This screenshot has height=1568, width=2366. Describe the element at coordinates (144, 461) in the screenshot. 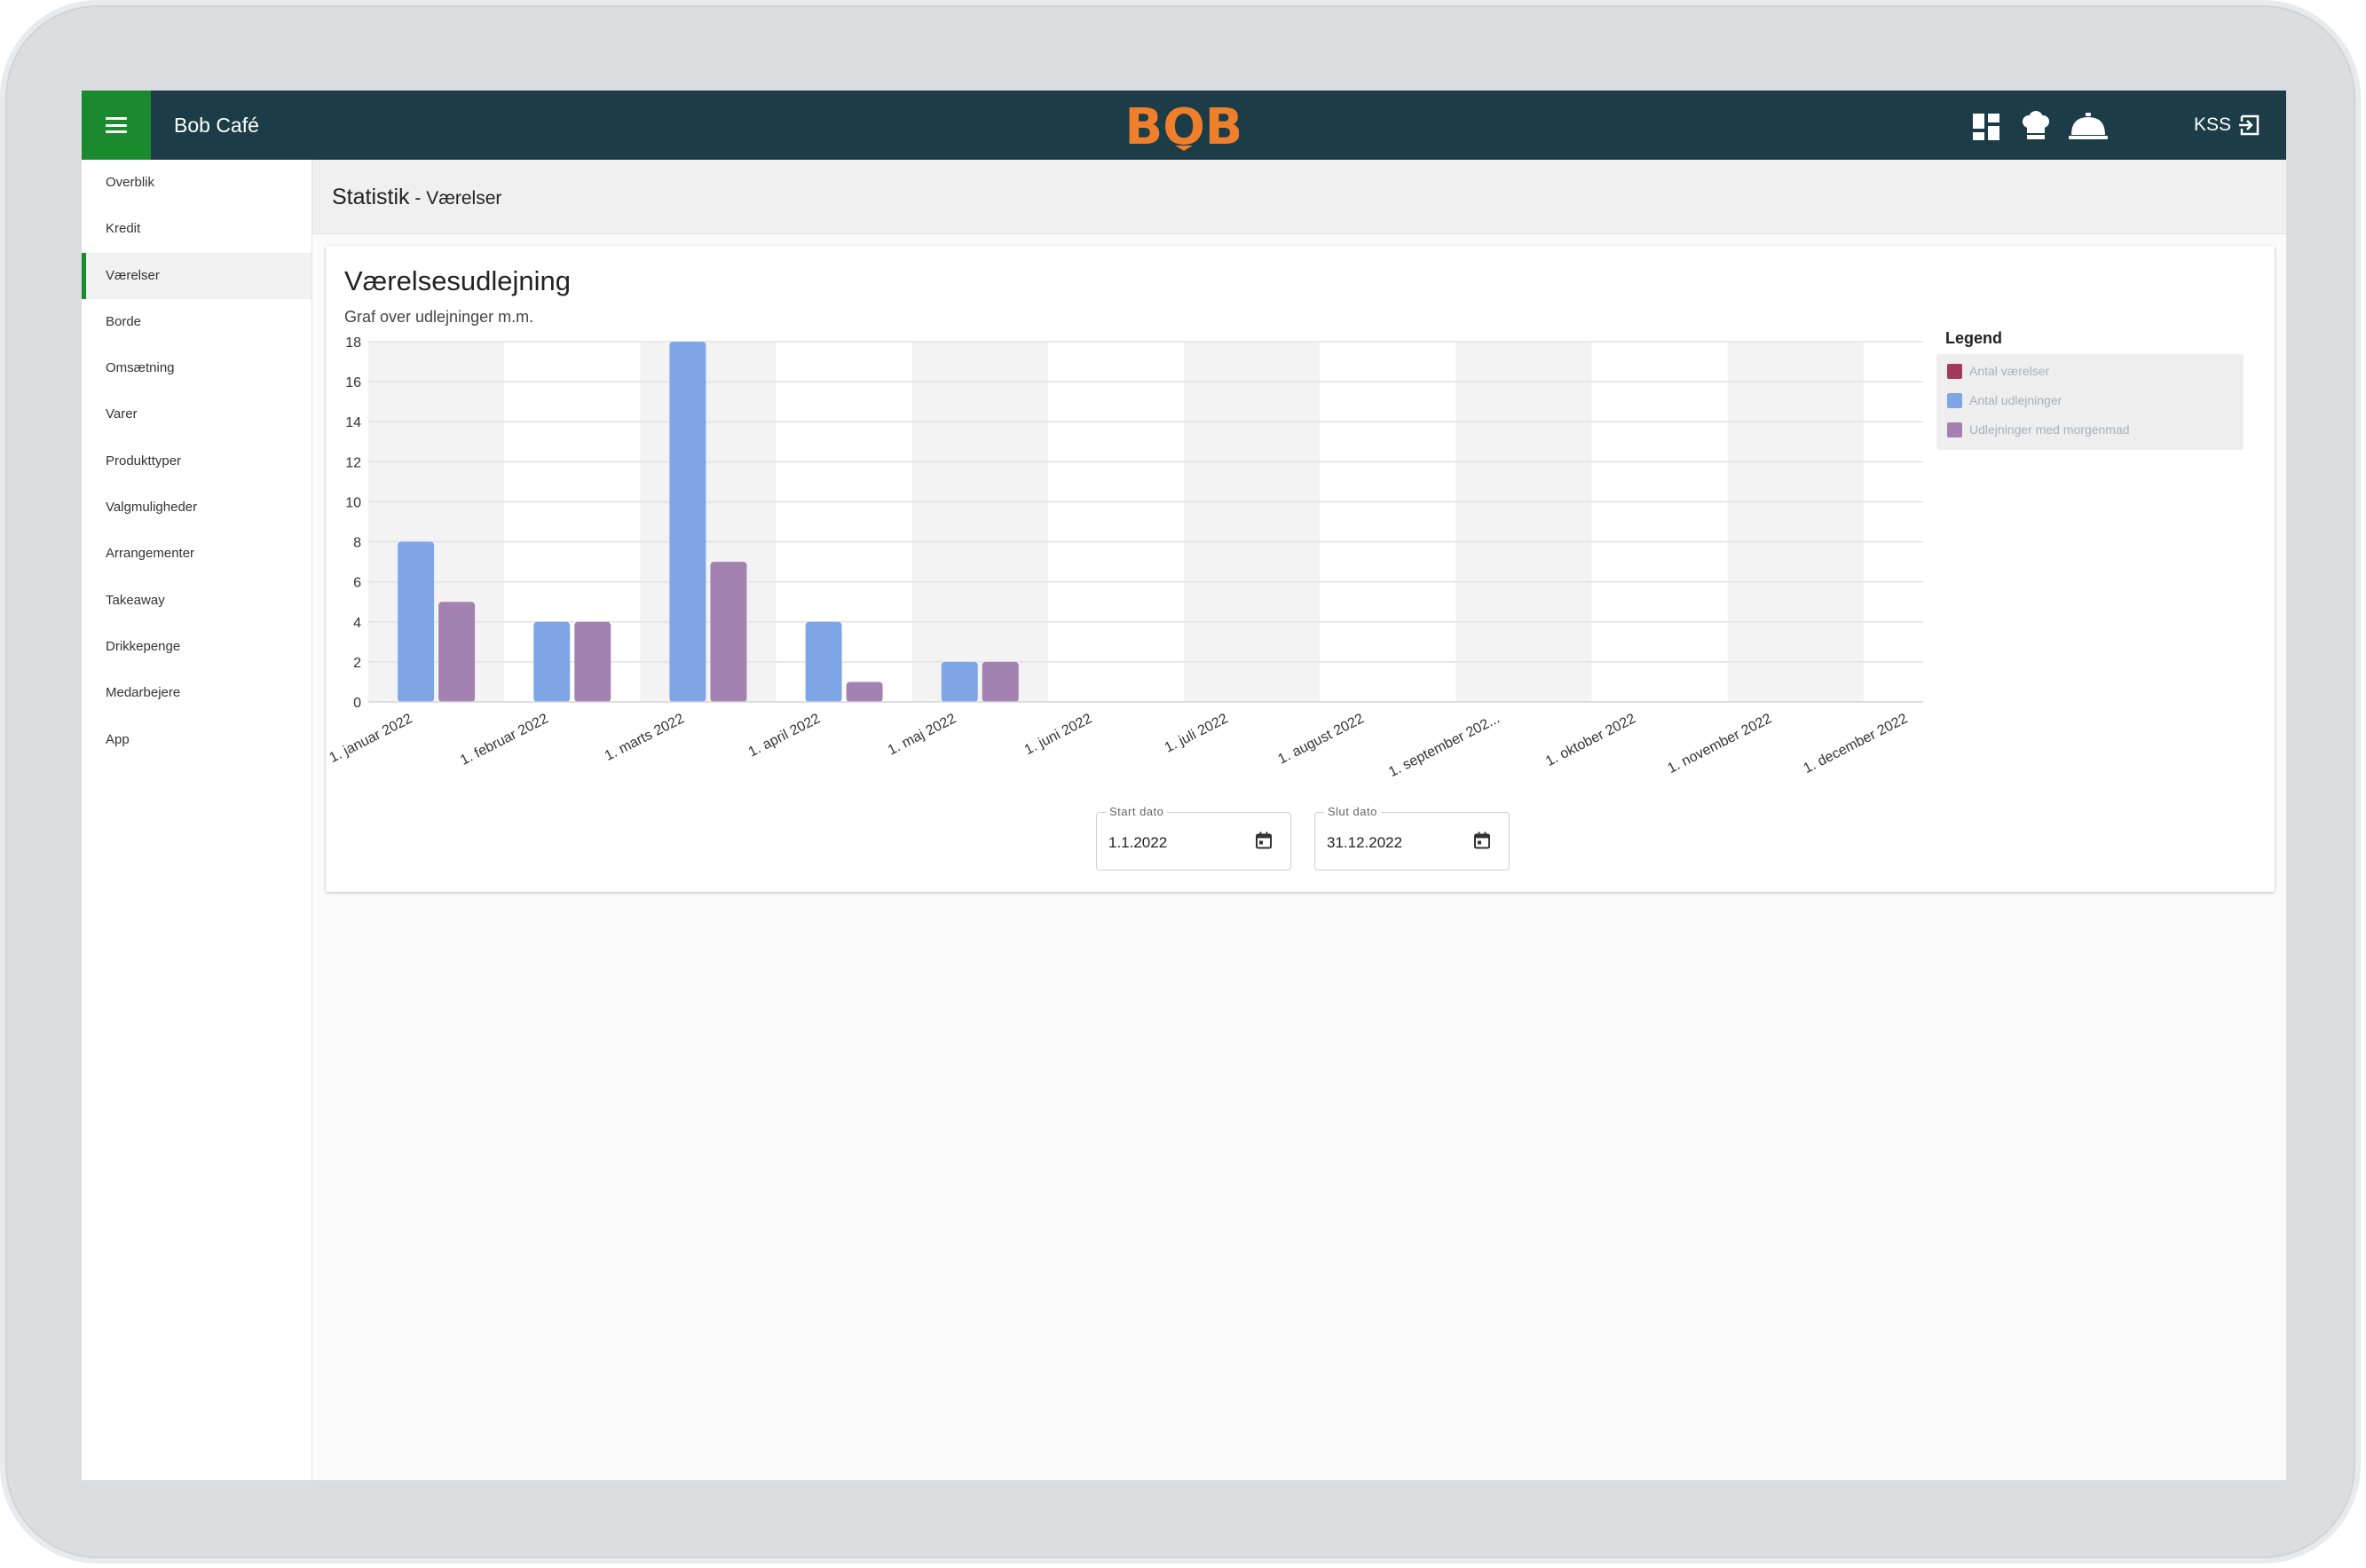

I see `sidebar-item-produkttyper: Produkttyper` at that location.